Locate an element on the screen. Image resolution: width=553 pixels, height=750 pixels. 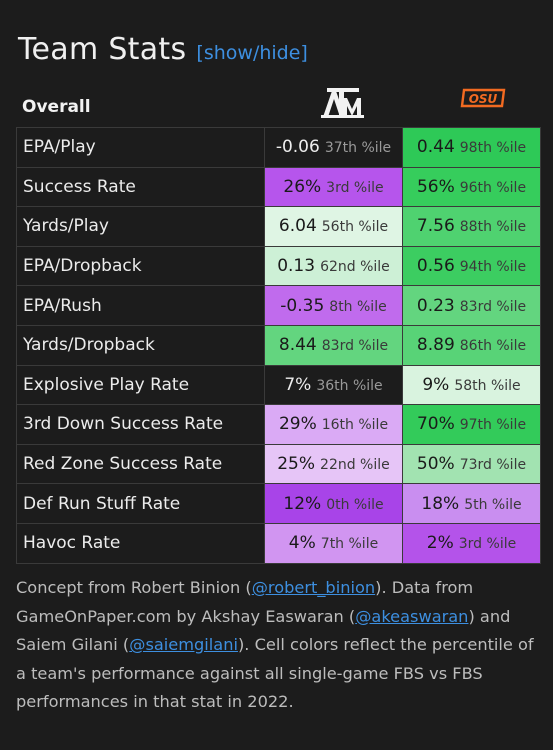
stat-label: Explosive Play Rate is located at coordinates (140, 385).